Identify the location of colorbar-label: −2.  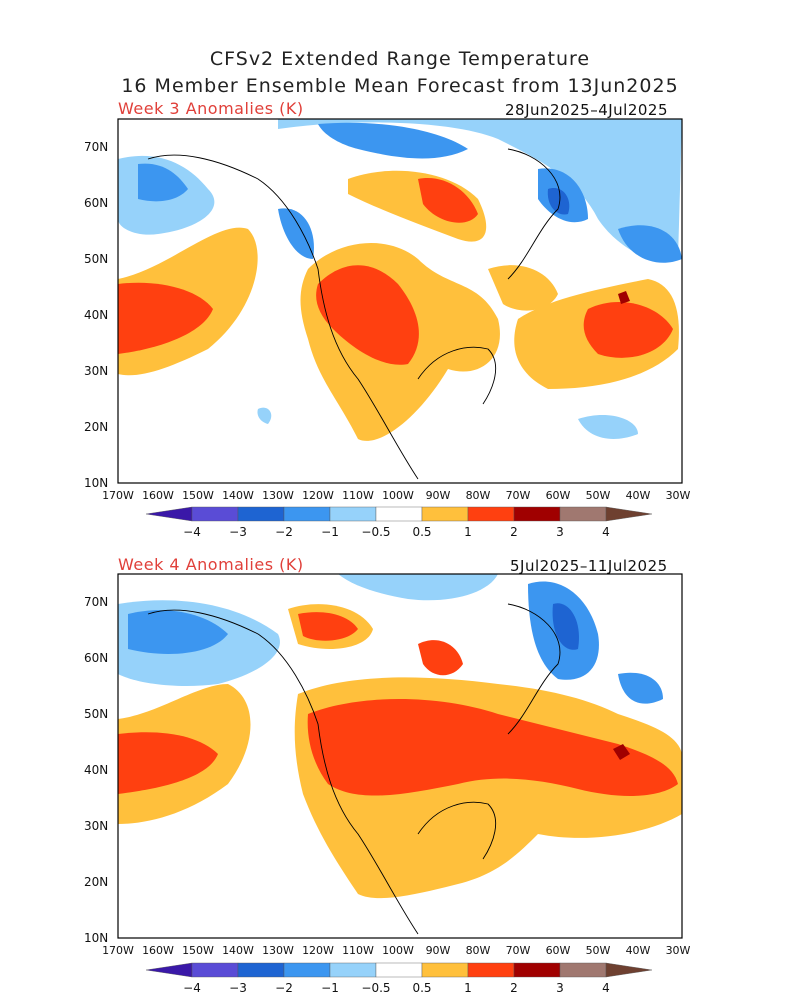
(284, 532).